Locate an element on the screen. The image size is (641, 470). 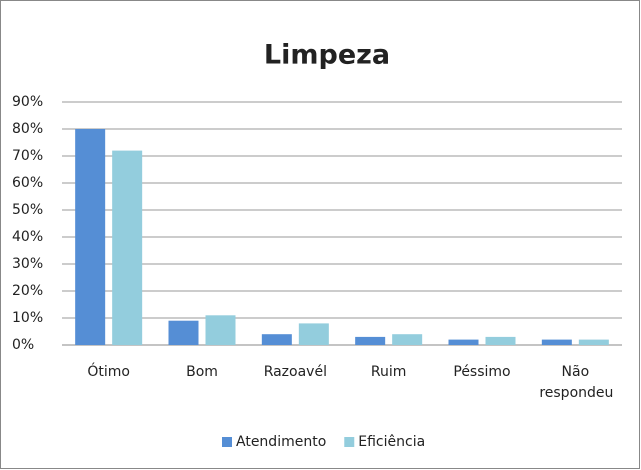
x-tick-label: Não respondeu is located at coordinates (576, 382).